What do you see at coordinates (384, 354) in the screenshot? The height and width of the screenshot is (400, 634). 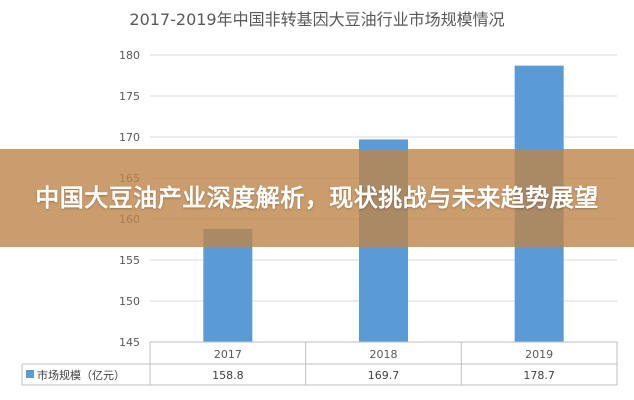 I see `x-category-label: 2018` at bounding box center [384, 354].